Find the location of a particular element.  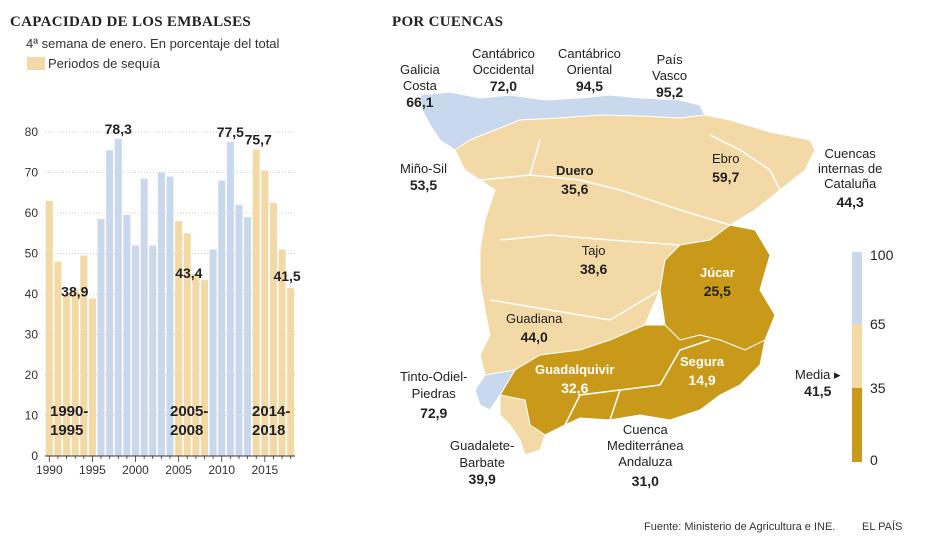

bar-2000 is located at coordinates (136, 350).